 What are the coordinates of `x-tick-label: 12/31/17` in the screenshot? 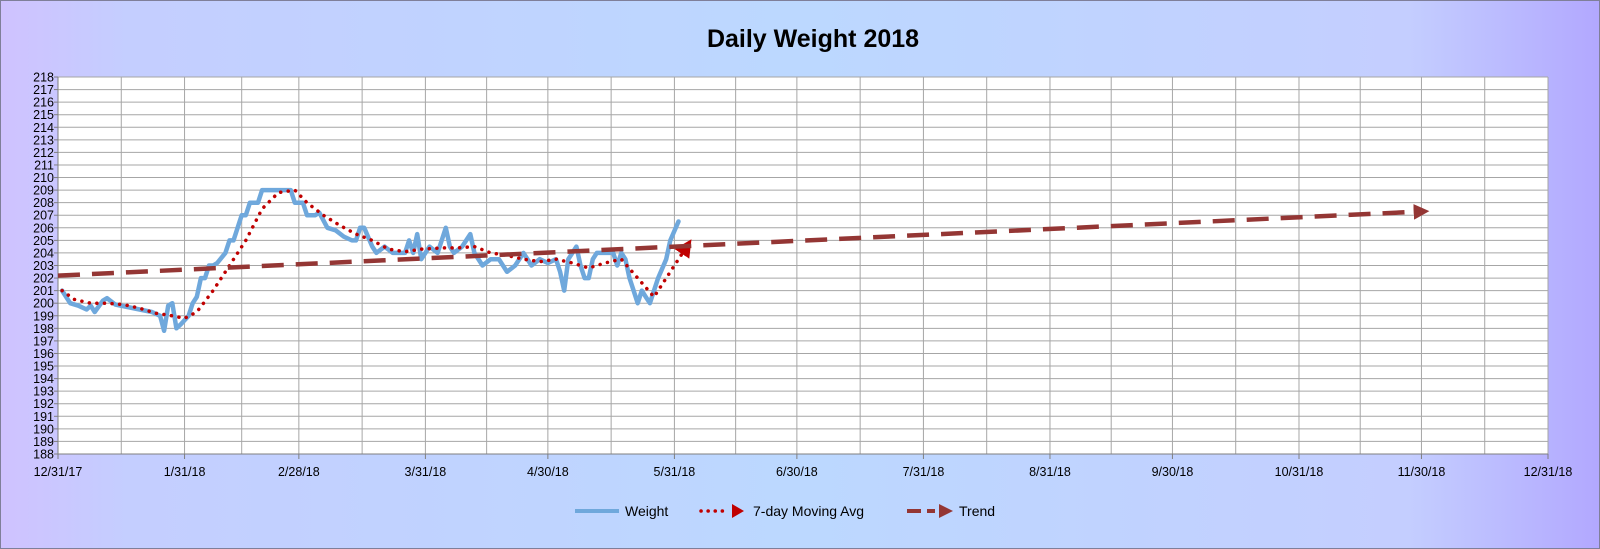 It's located at (58, 472).